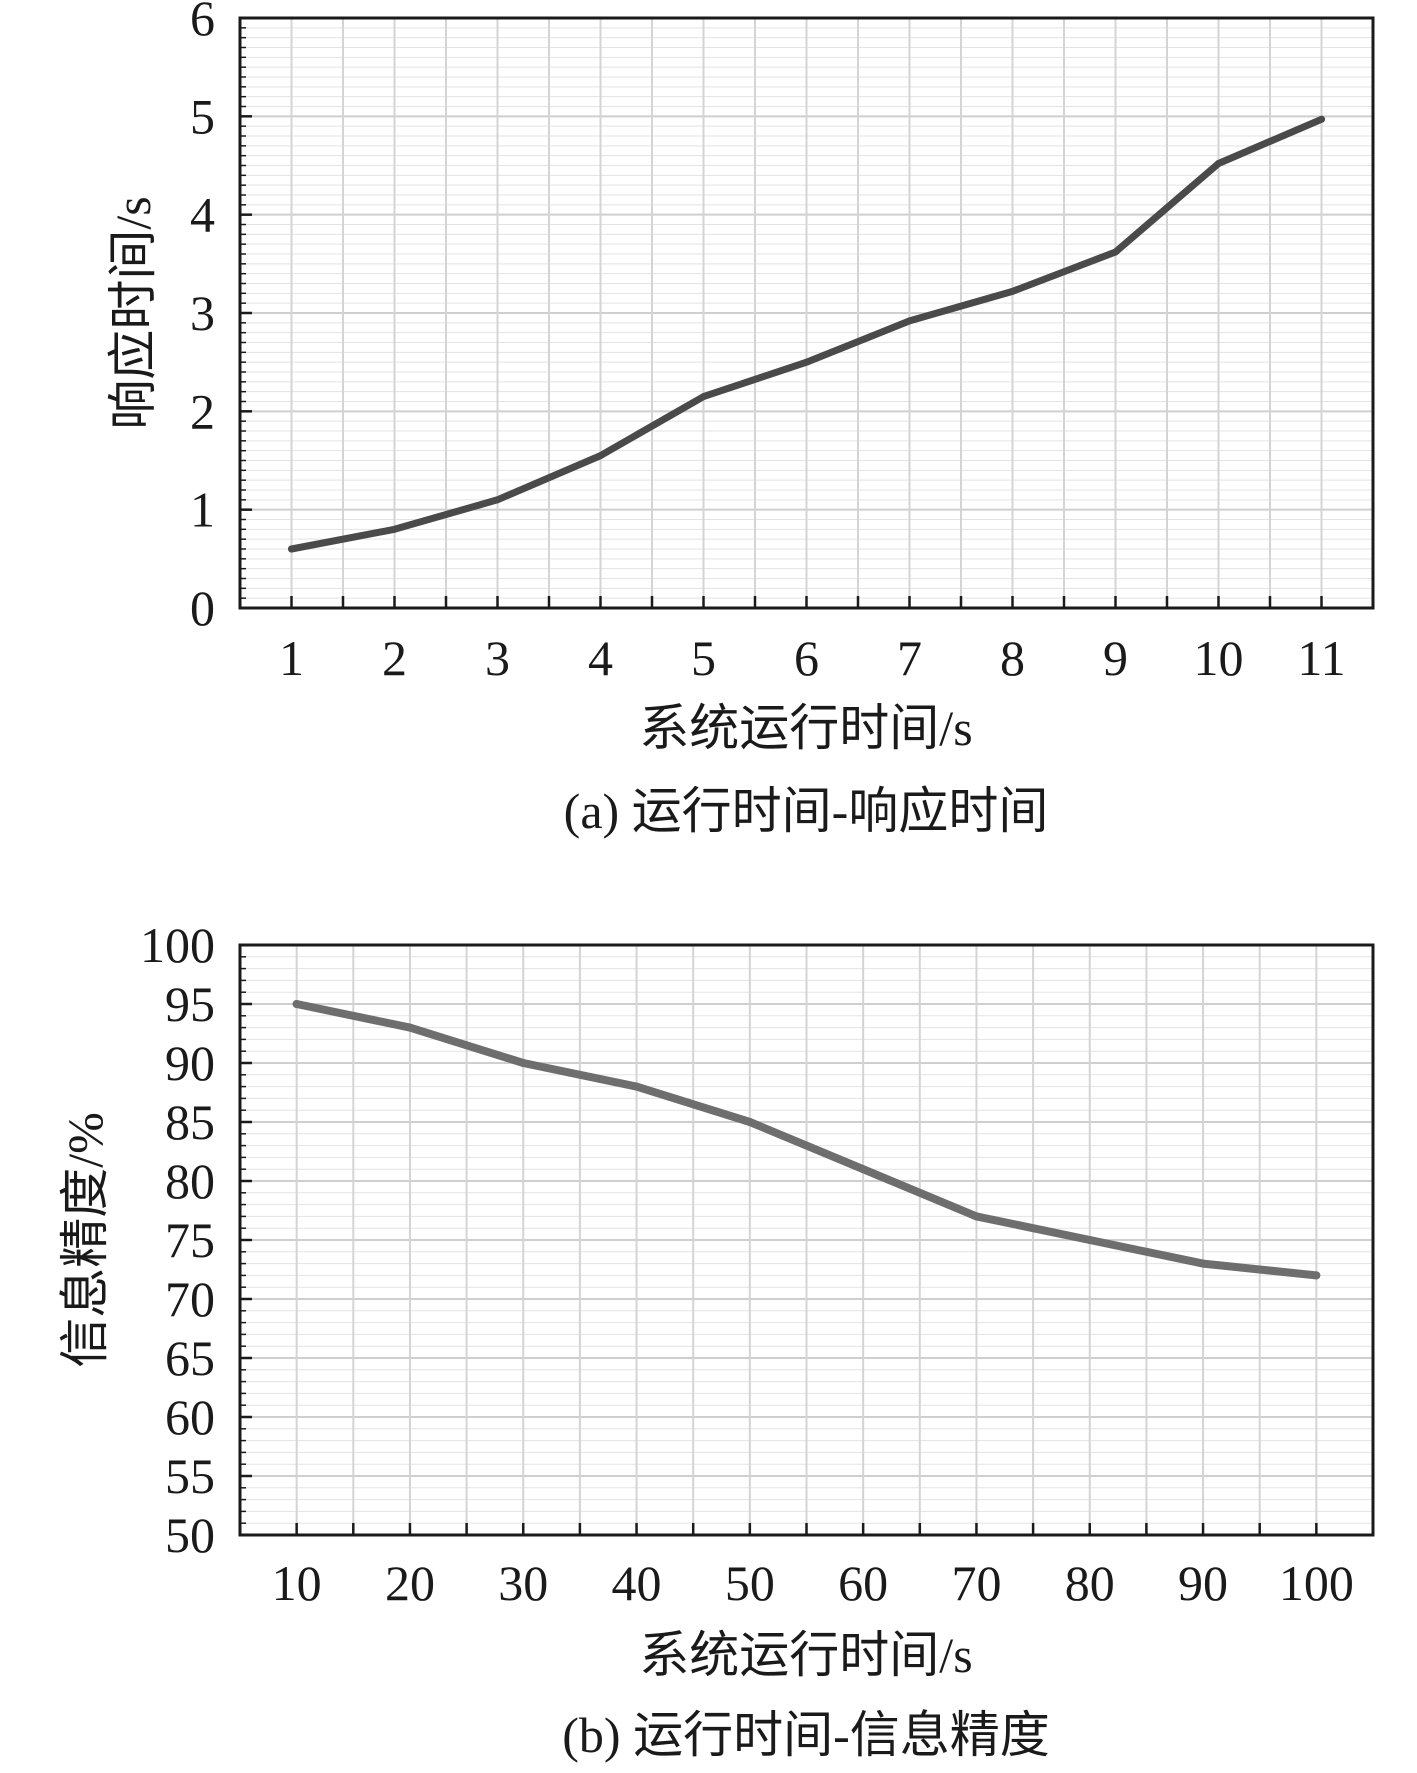 Image resolution: width=1417 pixels, height=1773 pixels. Describe the element at coordinates (805, 1735) in the screenshot. I see `chart-caption: (b) 运行时间-信息精度` at that location.